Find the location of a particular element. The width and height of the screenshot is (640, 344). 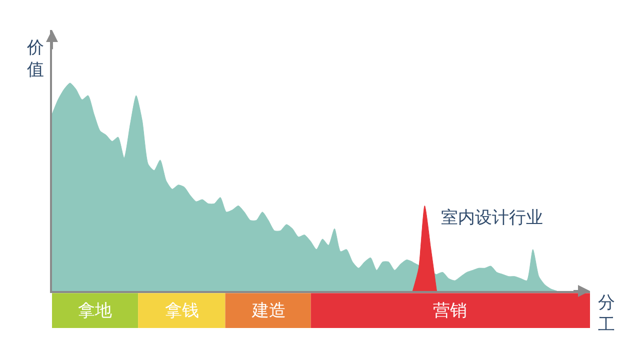

y-axis-title: 价值 is located at coordinates (35, 59).